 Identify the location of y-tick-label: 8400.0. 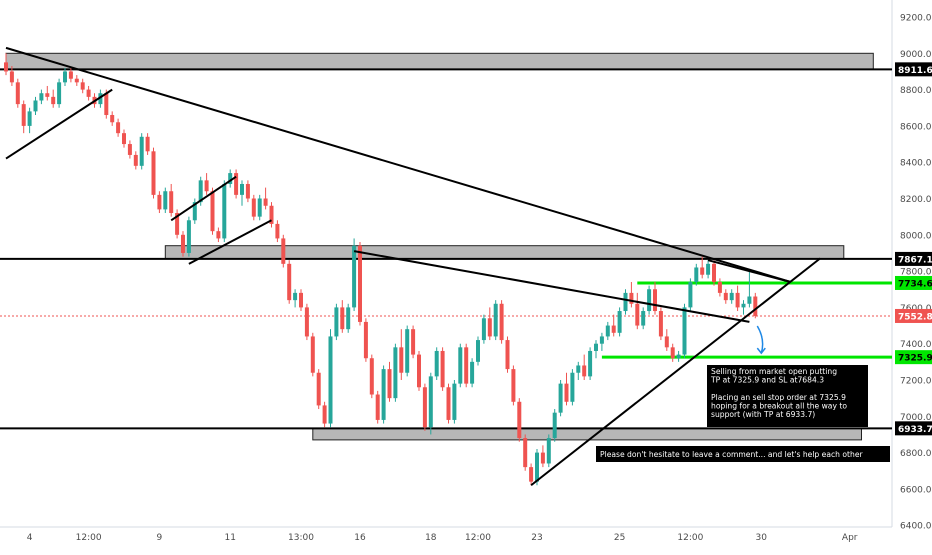
(916, 164).